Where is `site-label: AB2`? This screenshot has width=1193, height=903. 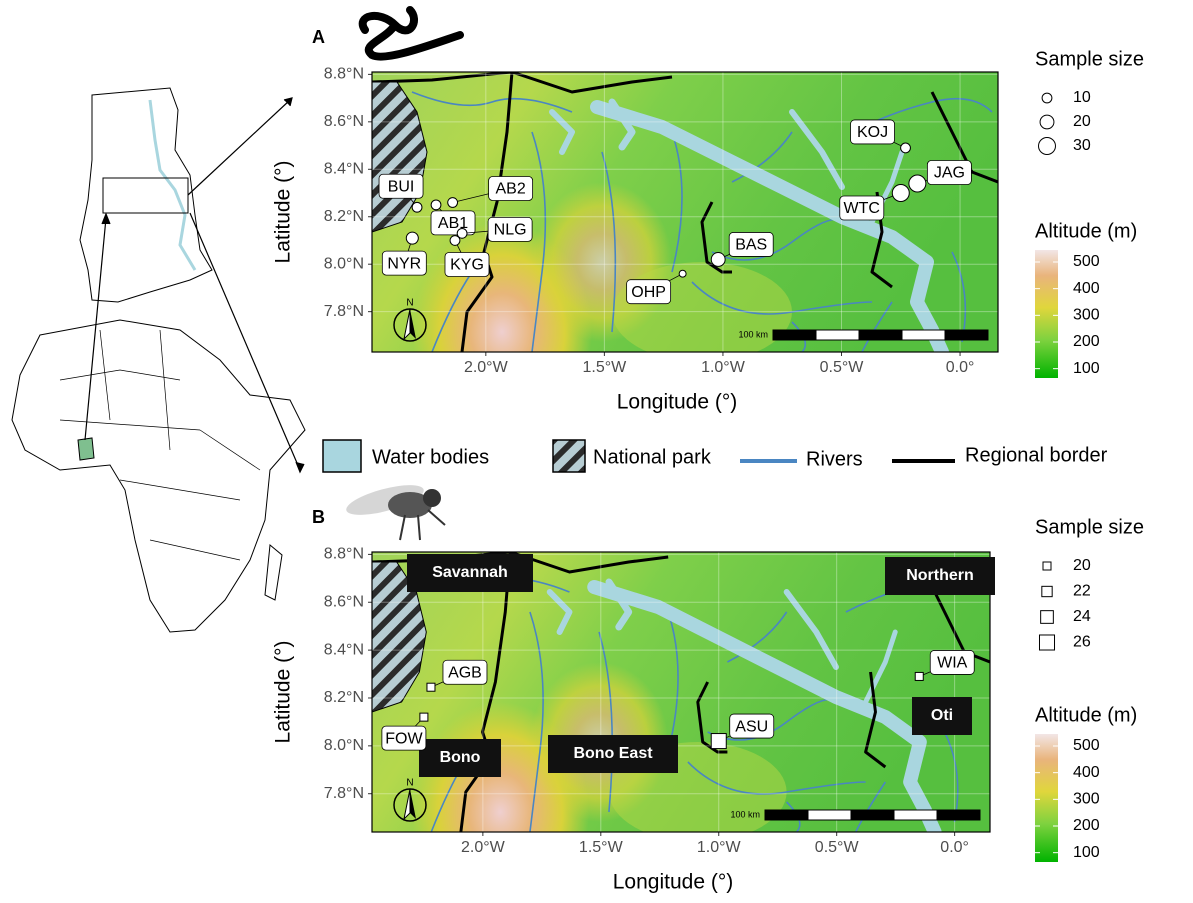
site-label: AB2 is located at coordinates (510, 189).